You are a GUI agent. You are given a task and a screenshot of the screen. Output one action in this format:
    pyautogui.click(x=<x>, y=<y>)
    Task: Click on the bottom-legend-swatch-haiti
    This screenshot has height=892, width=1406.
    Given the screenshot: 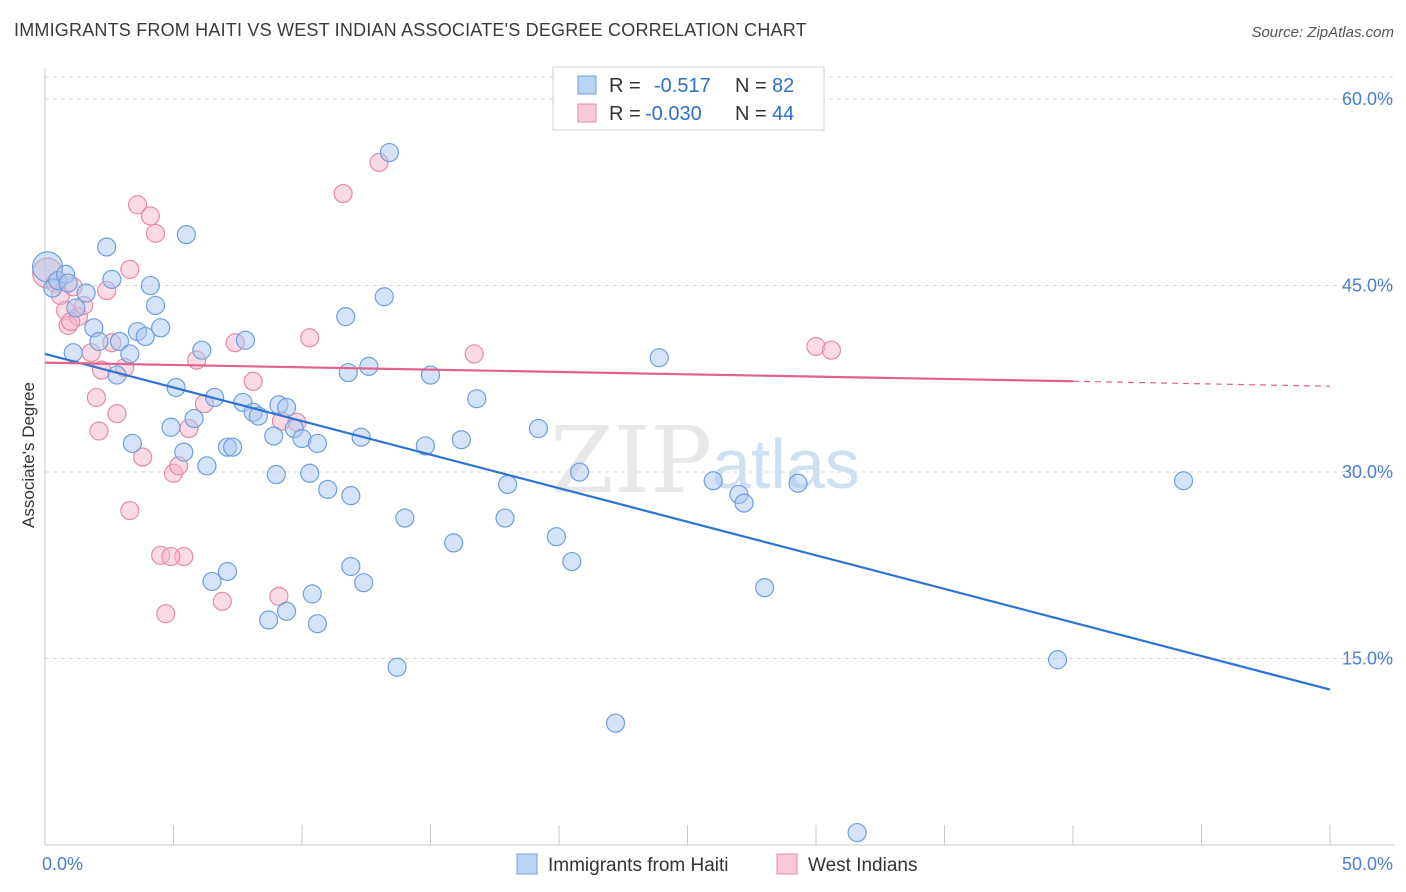 What is the action you would take?
    pyautogui.click(x=527, y=864)
    